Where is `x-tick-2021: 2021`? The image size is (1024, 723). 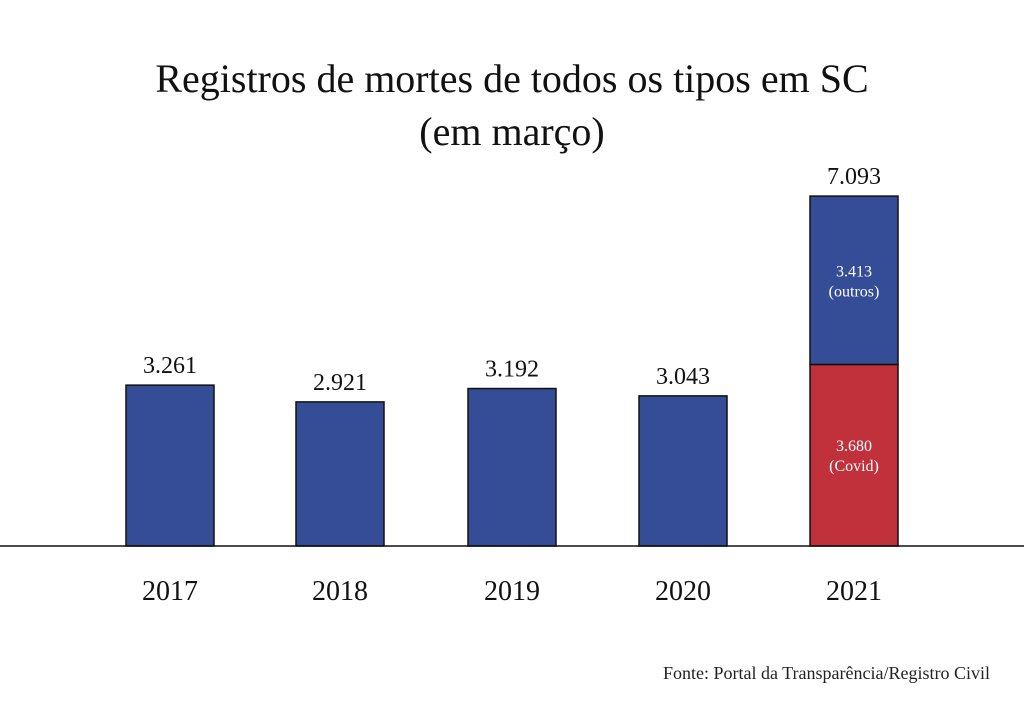
x-tick-2021: 2021 is located at coordinates (854, 591).